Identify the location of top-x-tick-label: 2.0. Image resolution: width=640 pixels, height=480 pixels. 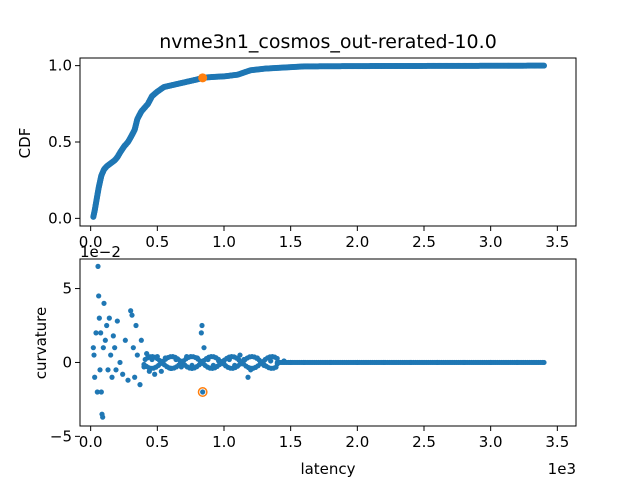
(357, 242).